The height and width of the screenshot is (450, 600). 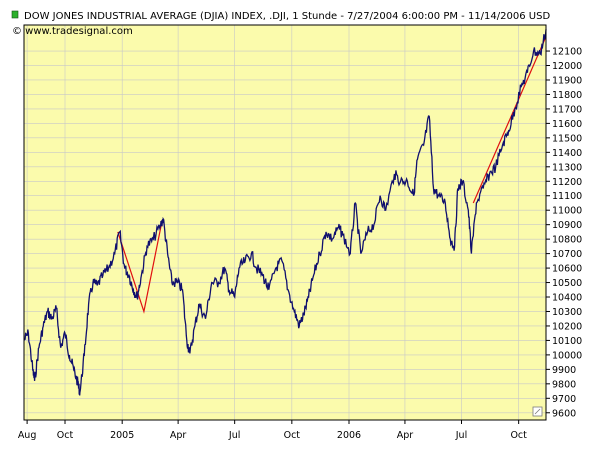 I want to click on y-tick-label: 9700, so click(x=564, y=399).